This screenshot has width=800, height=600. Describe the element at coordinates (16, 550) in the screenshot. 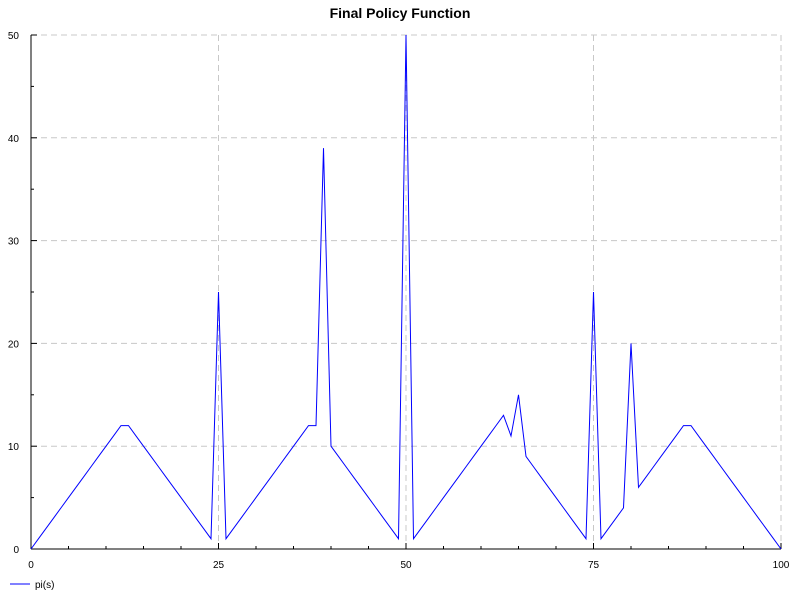

I see `y-tick-label: 0` at that location.